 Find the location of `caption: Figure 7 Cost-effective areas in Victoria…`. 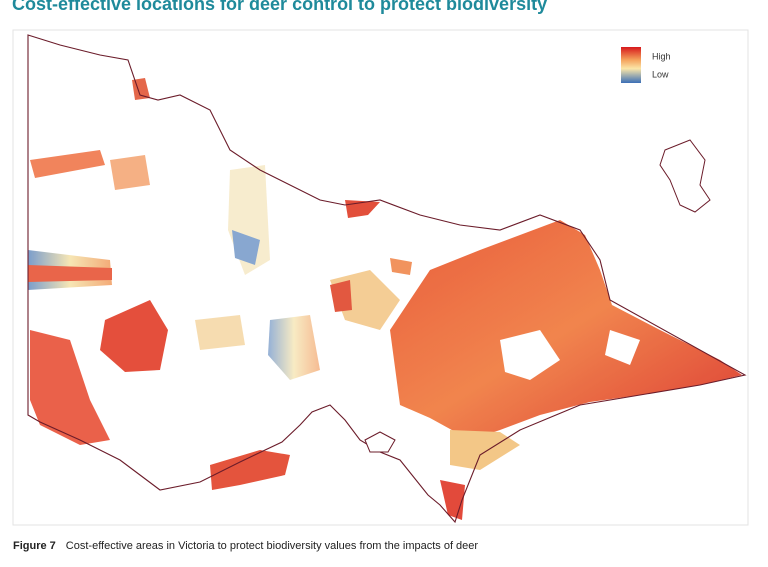

caption: Figure 7 Cost-effective areas in Victoria… is located at coordinates (245, 546).